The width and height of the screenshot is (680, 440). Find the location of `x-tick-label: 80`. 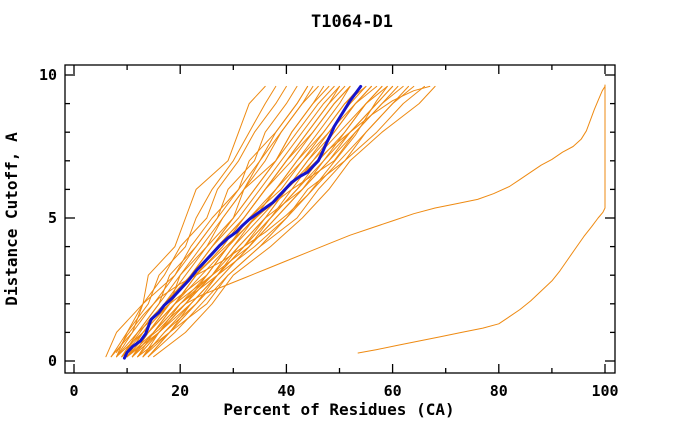

x-tick-label: 80 is located at coordinates (499, 391).